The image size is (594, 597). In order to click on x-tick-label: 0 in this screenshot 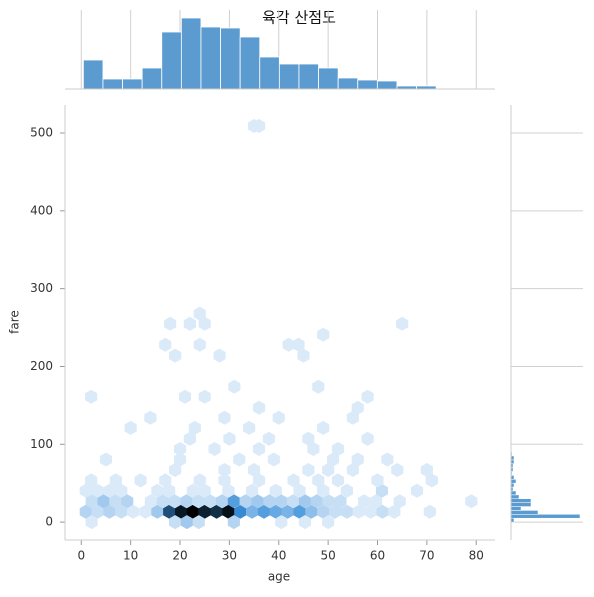, I will do `click(81, 556)`.